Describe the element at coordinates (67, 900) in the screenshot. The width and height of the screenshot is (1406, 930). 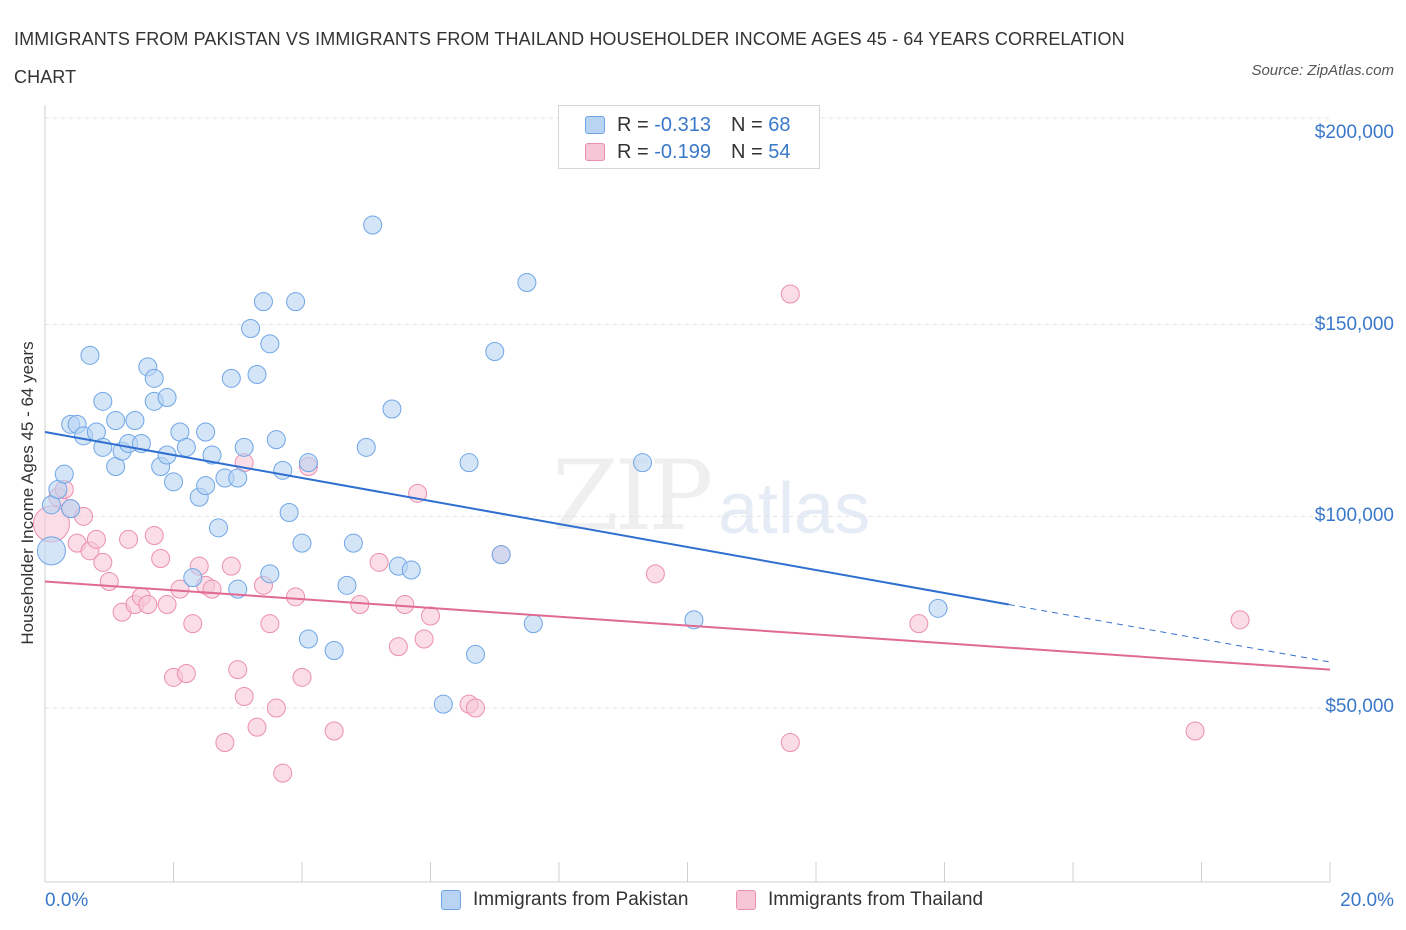
I see `x-tick-label: 0.0%` at that location.